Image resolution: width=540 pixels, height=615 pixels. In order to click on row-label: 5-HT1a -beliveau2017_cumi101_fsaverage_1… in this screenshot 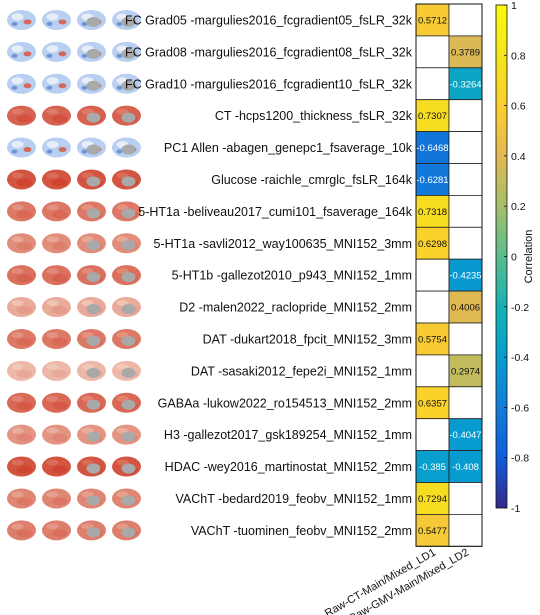, I will do `click(275, 212)`.